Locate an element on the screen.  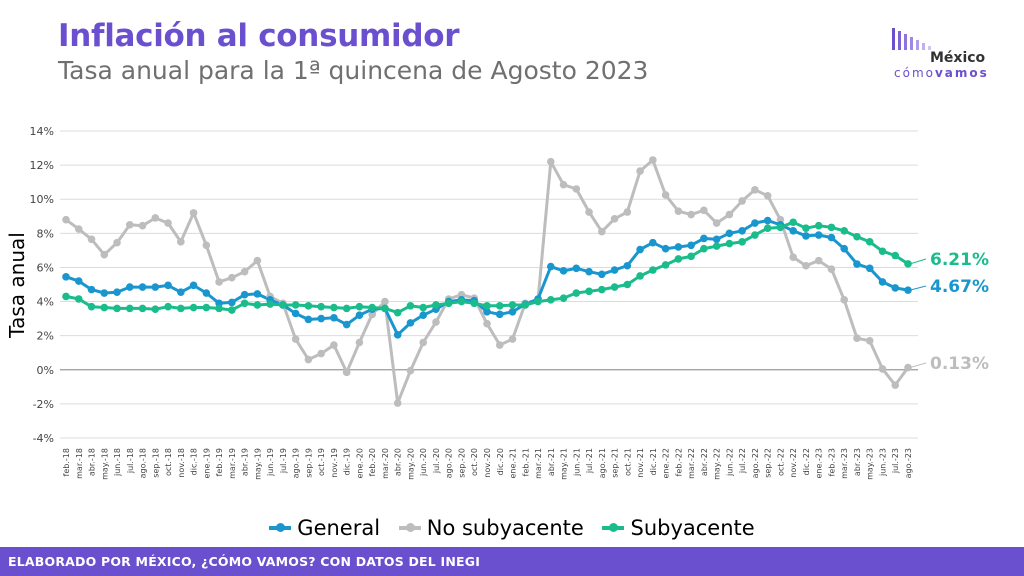
y-tick-label: -2% is located at coordinates (43, 404).